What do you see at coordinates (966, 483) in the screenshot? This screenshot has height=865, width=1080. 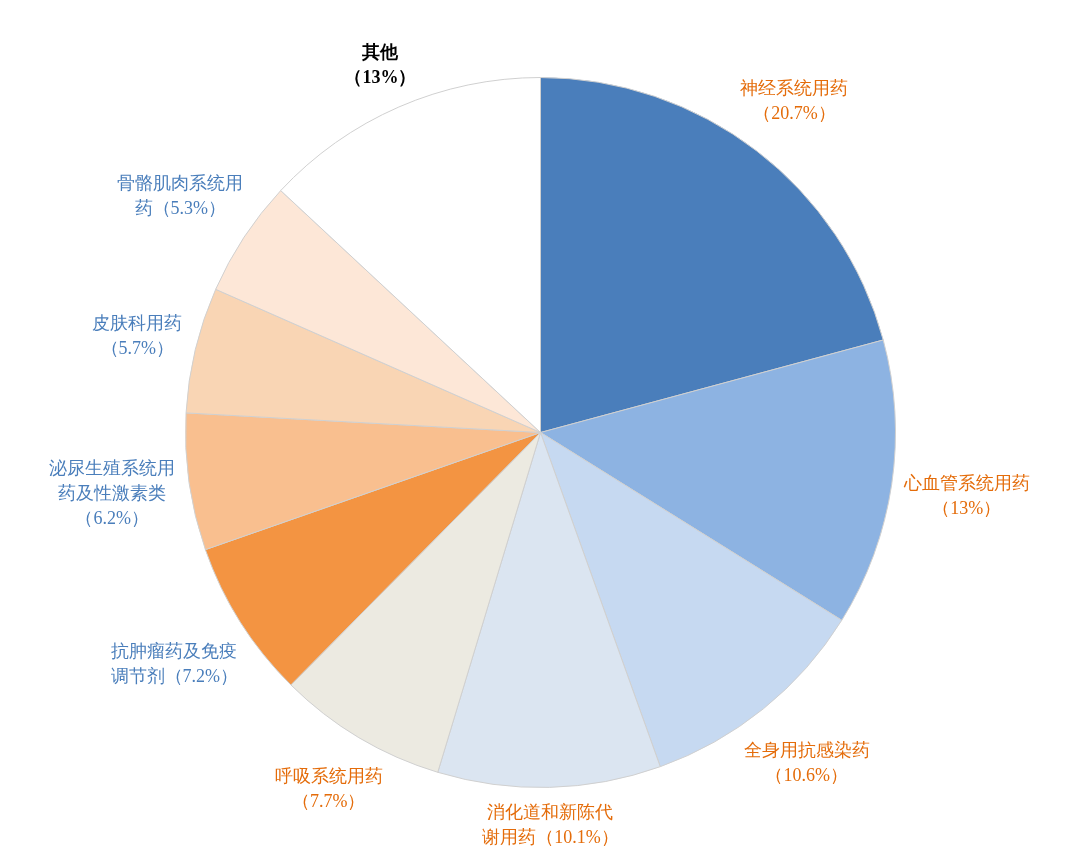 I see `slice-label: 心血管系统用药` at bounding box center [966, 483].